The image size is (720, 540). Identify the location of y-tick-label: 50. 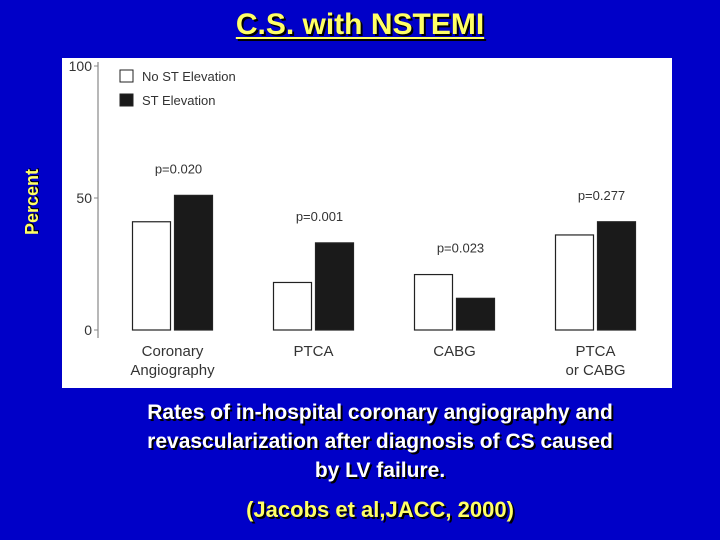
(84, 198).